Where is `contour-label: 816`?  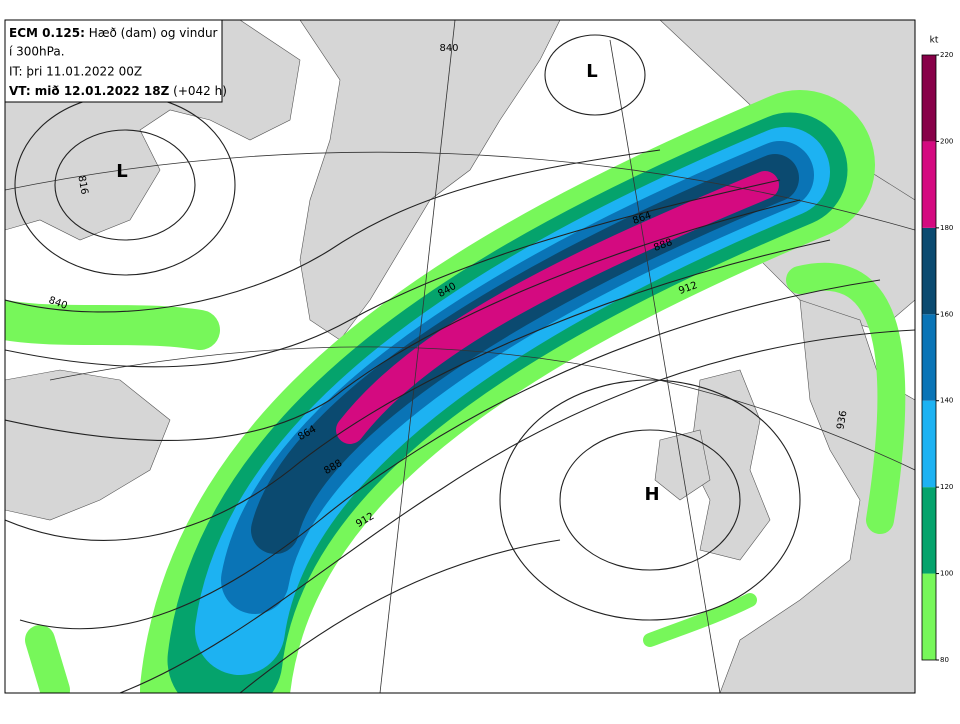 contour-label: 816 is located at coordinates (82, 185).